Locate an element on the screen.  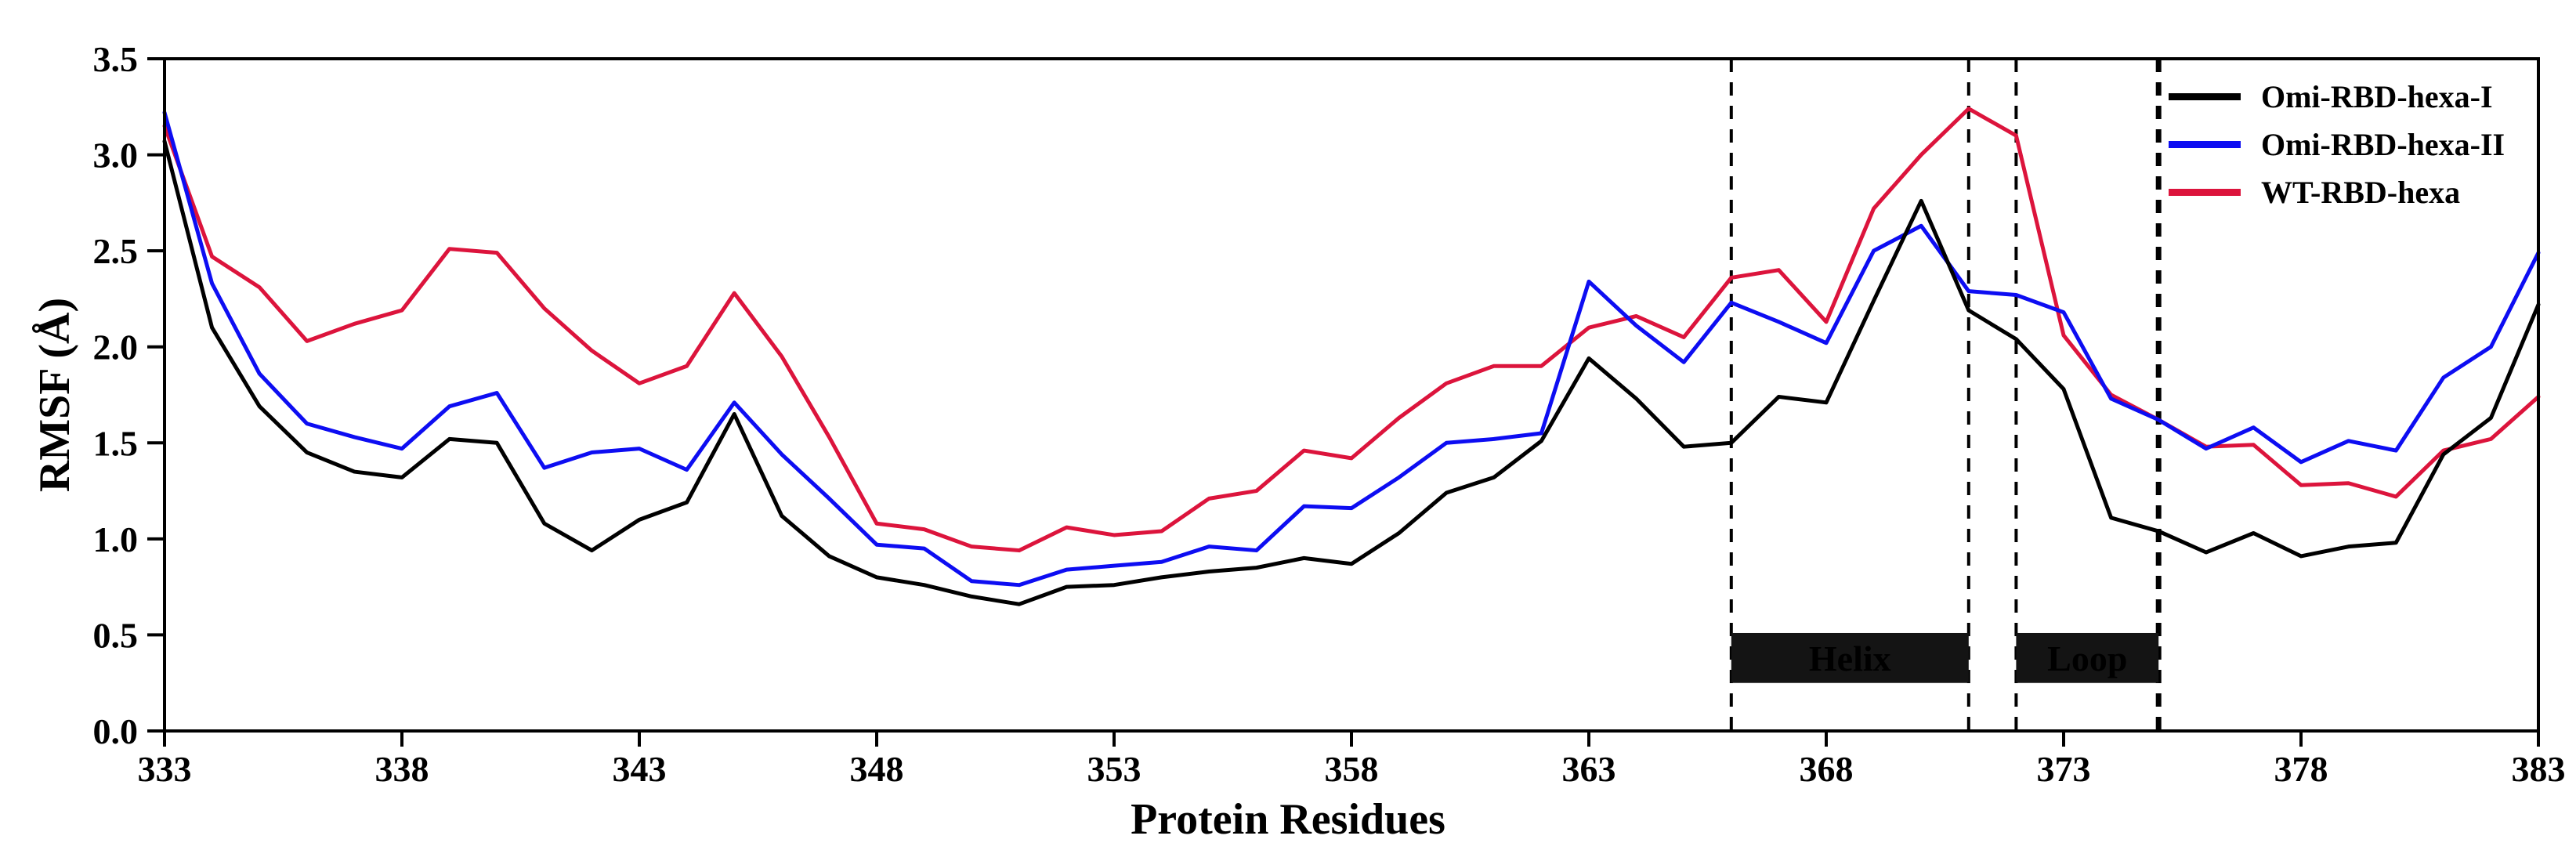
y-tick-label: 2.5 is located at coordinates (116, 251).